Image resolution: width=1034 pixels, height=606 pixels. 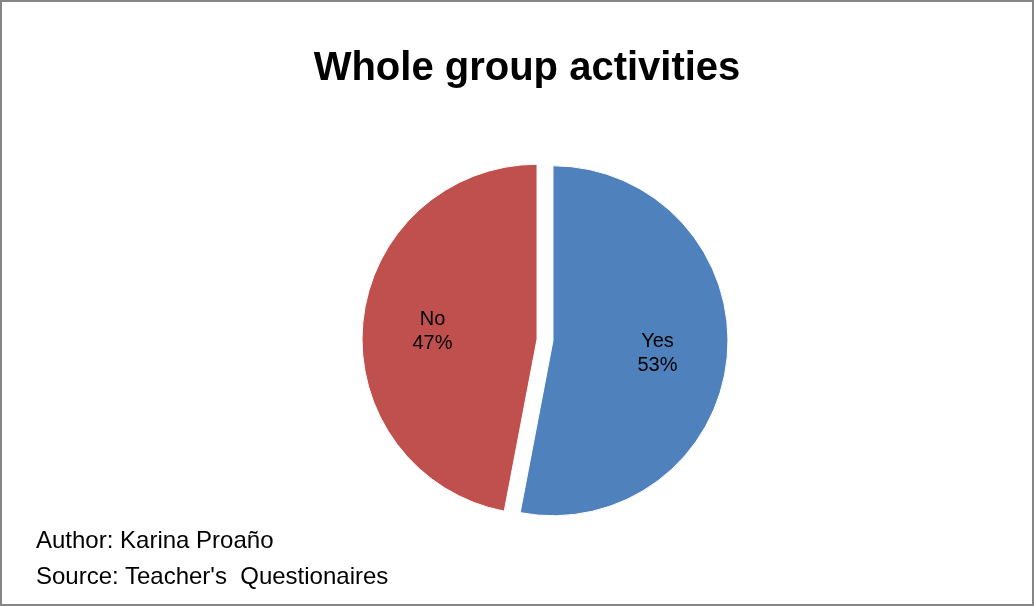 What do you see at coordinates (527, 66) in the screenshot?
I see `chart-title: Whole group activities` at bounding box center [527, 66].